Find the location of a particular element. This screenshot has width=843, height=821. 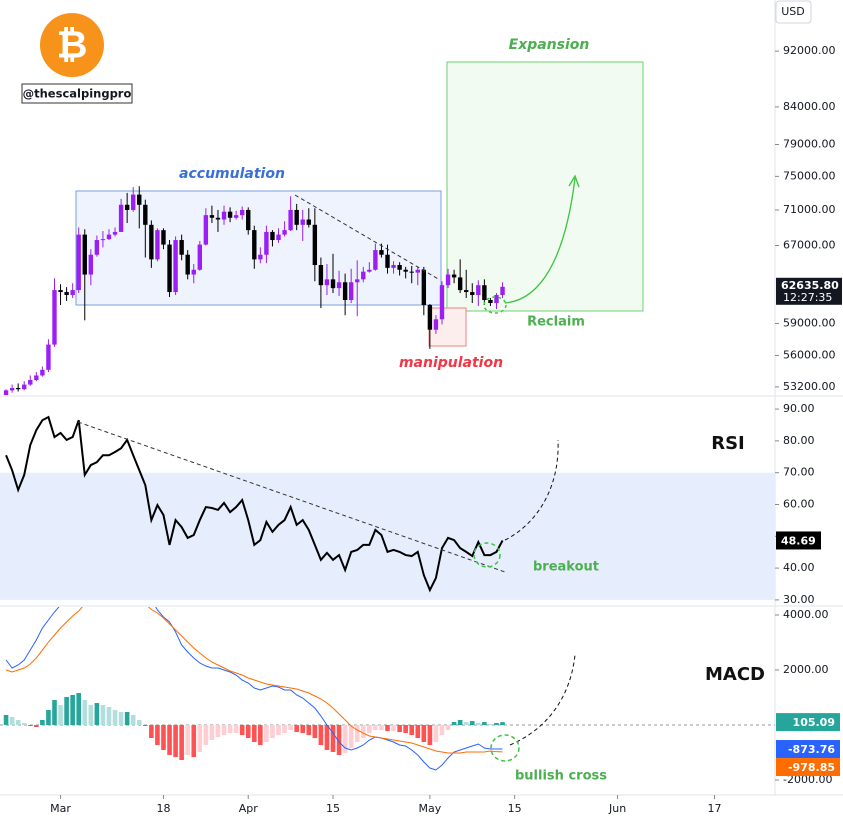

last-price-box is located at coordinates (809, 291).